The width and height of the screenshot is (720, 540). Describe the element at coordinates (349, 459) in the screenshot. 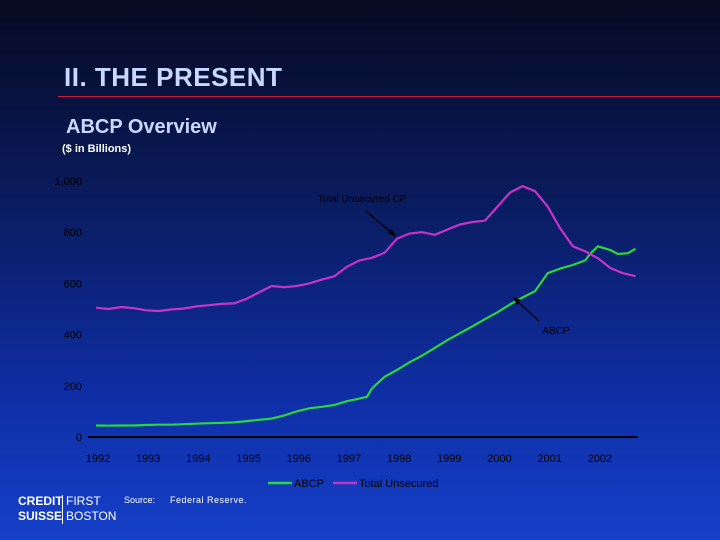

I see `x-tick-label: 1997` at that location.